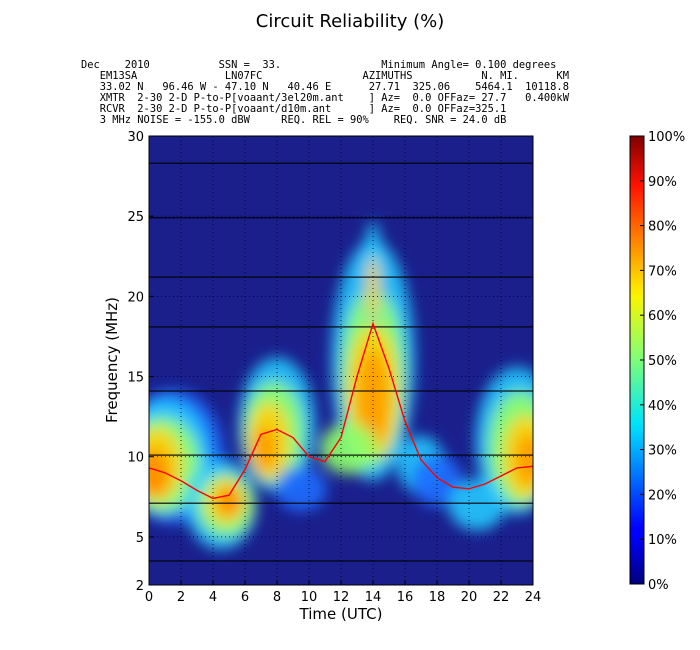 Image resolution: width=700 pixels, height=650 pixels. I want to click on x-tick-label: 22, so click(501, 597).